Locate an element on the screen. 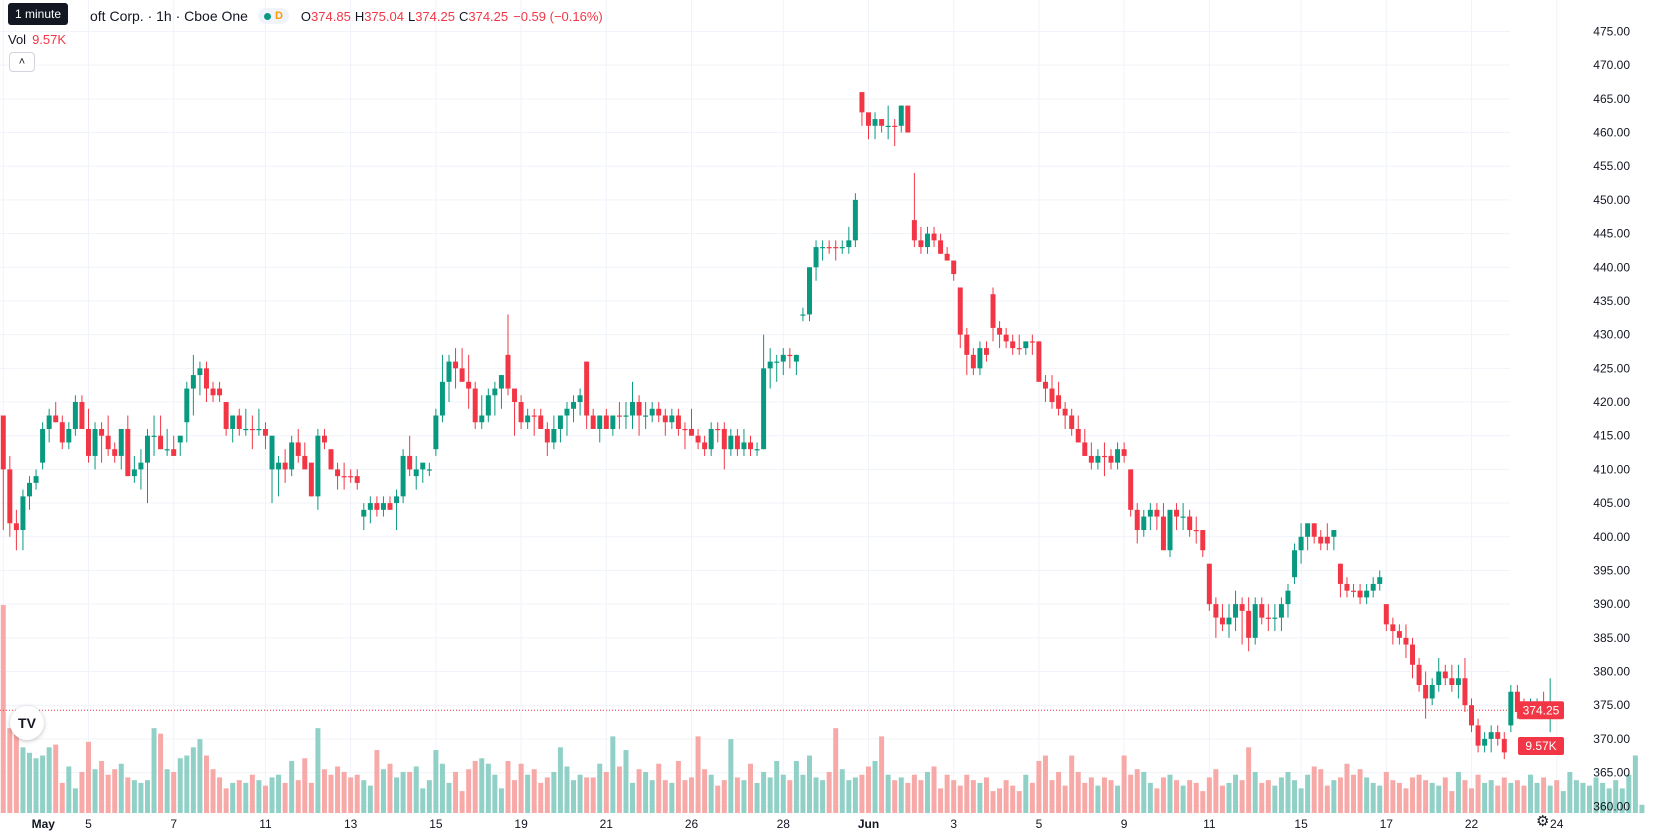 Image resolution: width=1678 pixels, height=835 pixels. volume-label: Vol is located at coordinates (17, 39).